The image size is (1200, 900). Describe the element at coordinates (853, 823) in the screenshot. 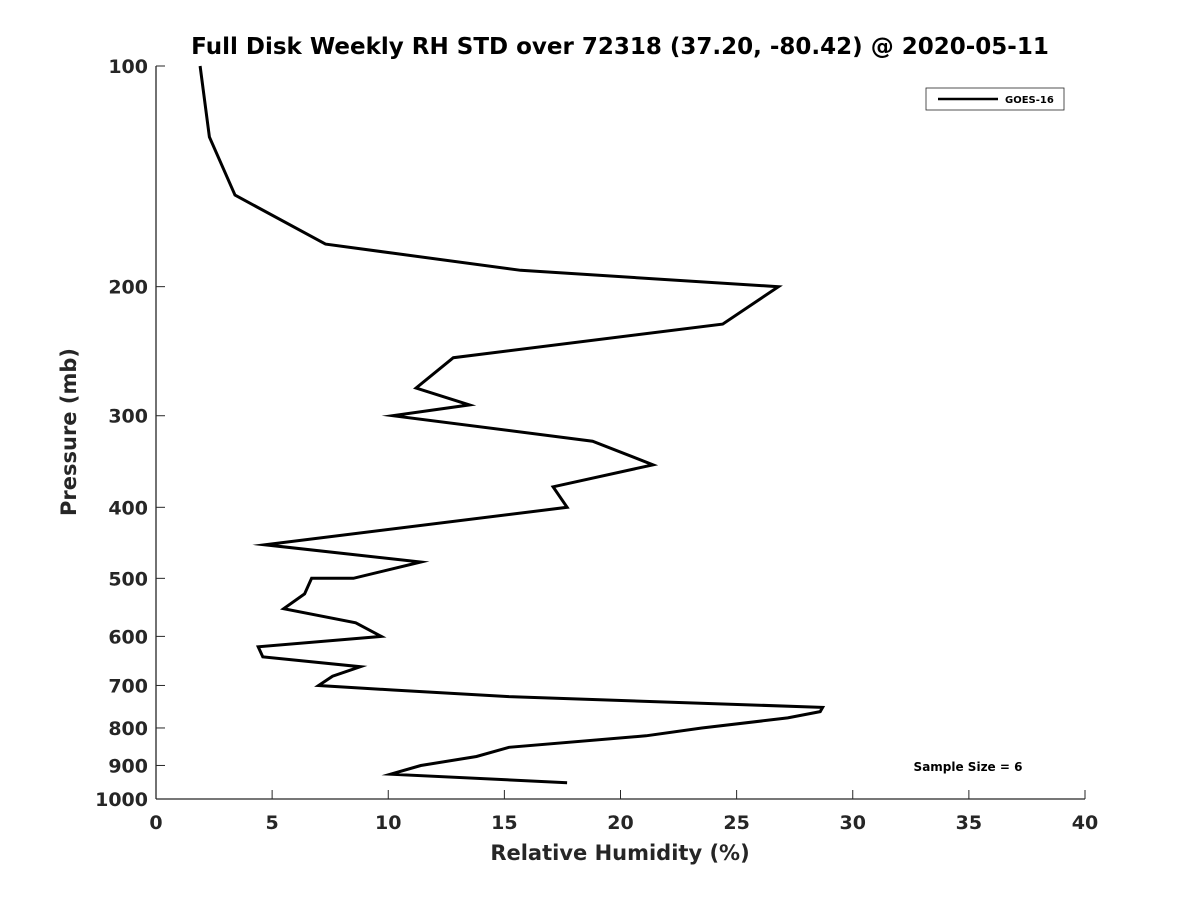

I see `x-tick-label: 30` at that location.